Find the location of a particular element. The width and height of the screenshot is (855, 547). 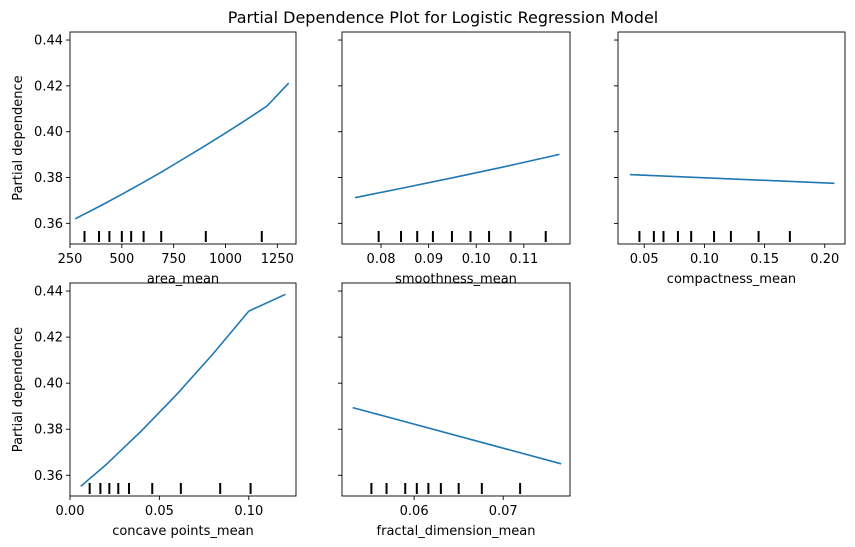

x-tick-label: 0.09 is located at coordinates (428, 259).